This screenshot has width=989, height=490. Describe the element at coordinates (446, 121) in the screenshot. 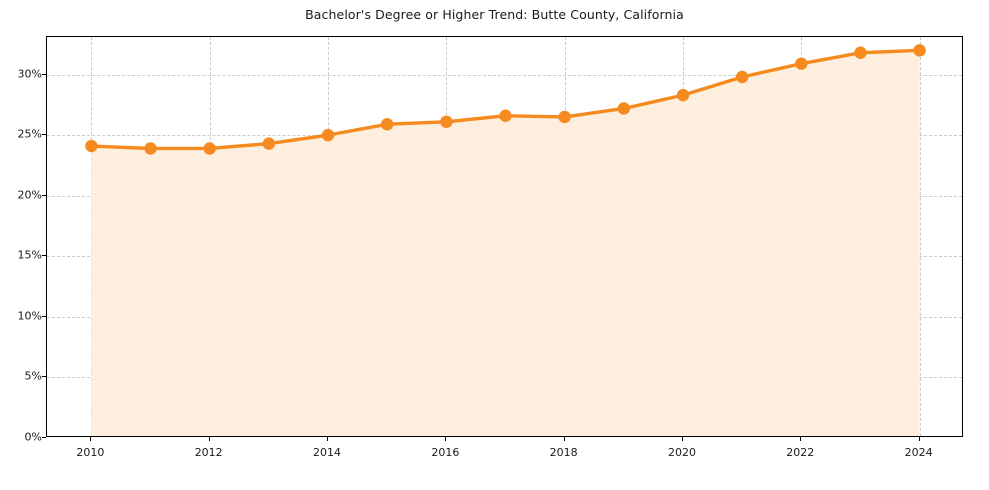

I see `data-point-2016` at that location.